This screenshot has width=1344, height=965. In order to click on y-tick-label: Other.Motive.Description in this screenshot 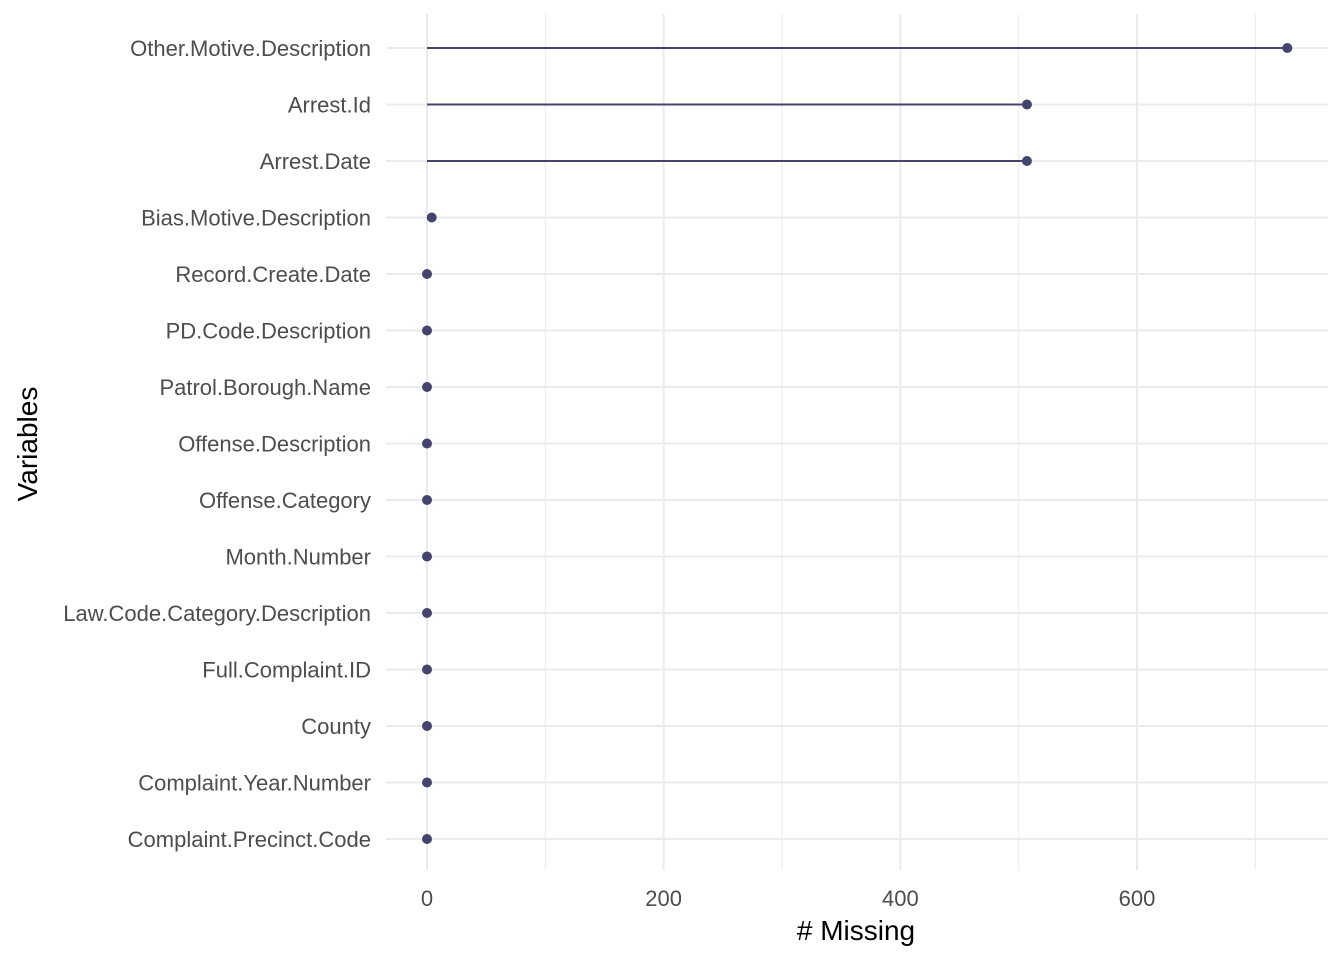, I will do `click(250, 48)`.